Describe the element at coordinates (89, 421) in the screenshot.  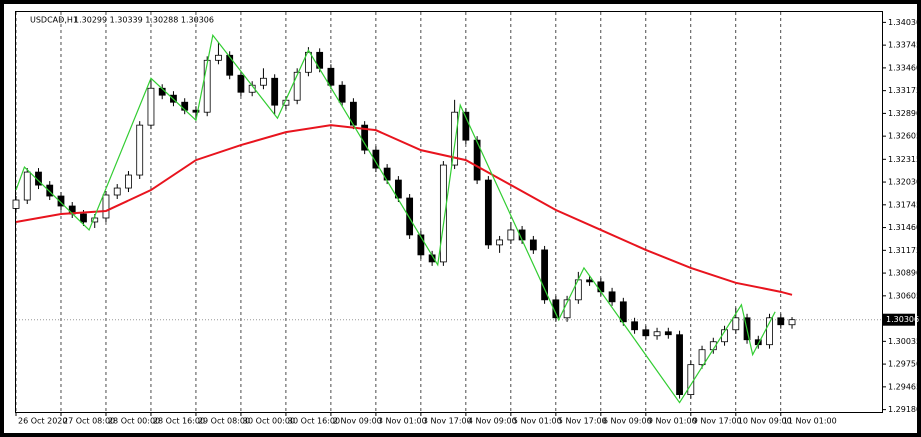
I see `x-tick-label: 27 Oct 08:00` at that location.